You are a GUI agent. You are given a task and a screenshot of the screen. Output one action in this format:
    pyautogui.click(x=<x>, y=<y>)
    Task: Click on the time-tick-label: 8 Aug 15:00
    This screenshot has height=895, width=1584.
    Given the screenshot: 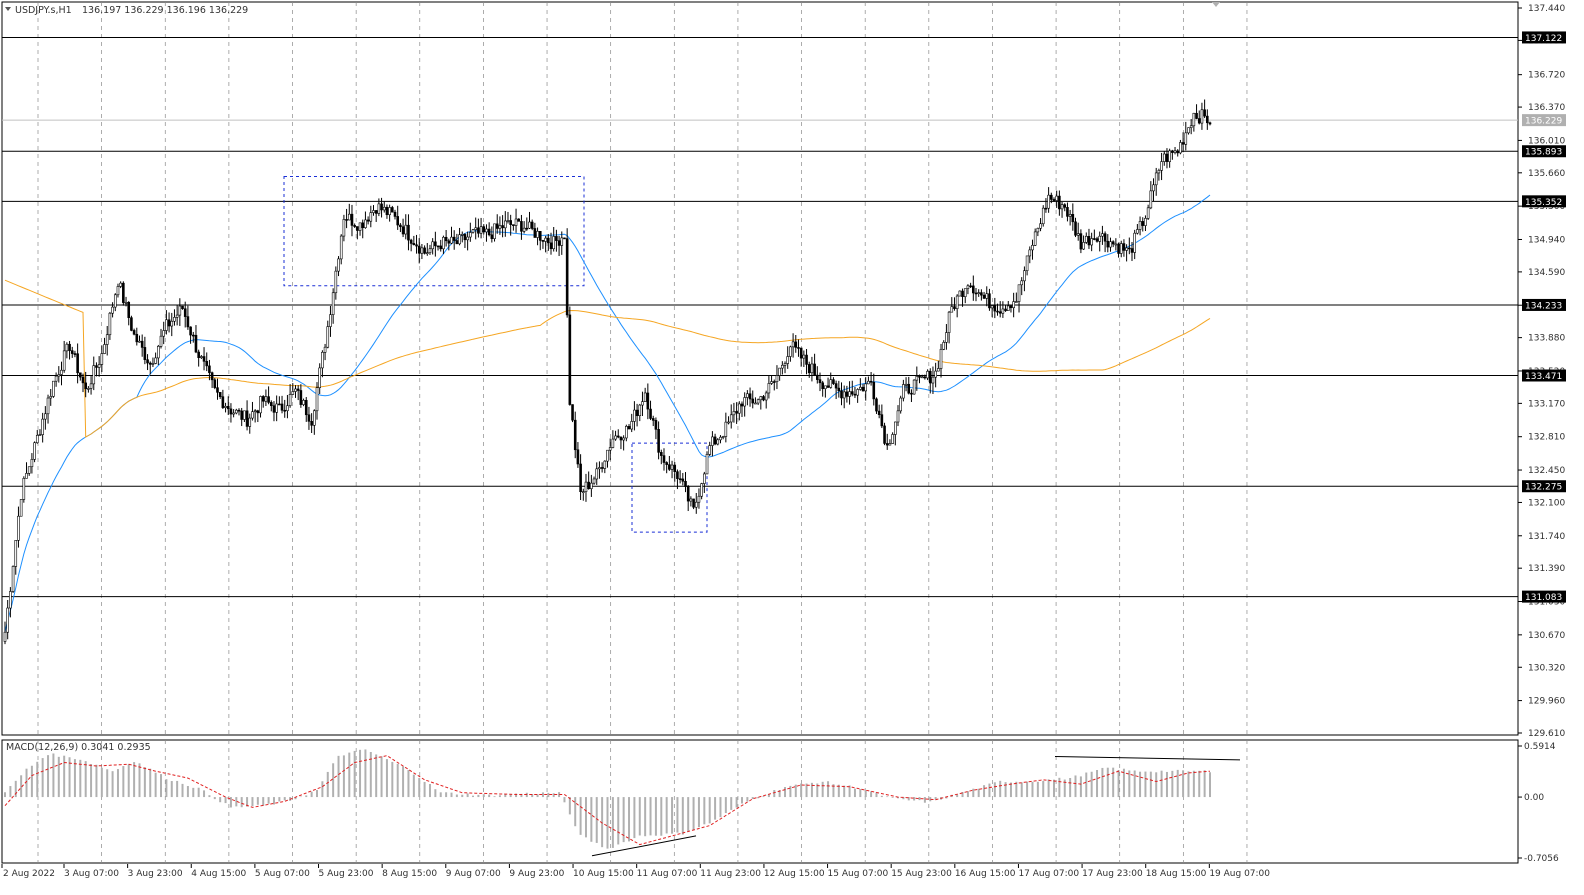 What is the action you would take?
    pyautogui.click(x=409, y=874)
    